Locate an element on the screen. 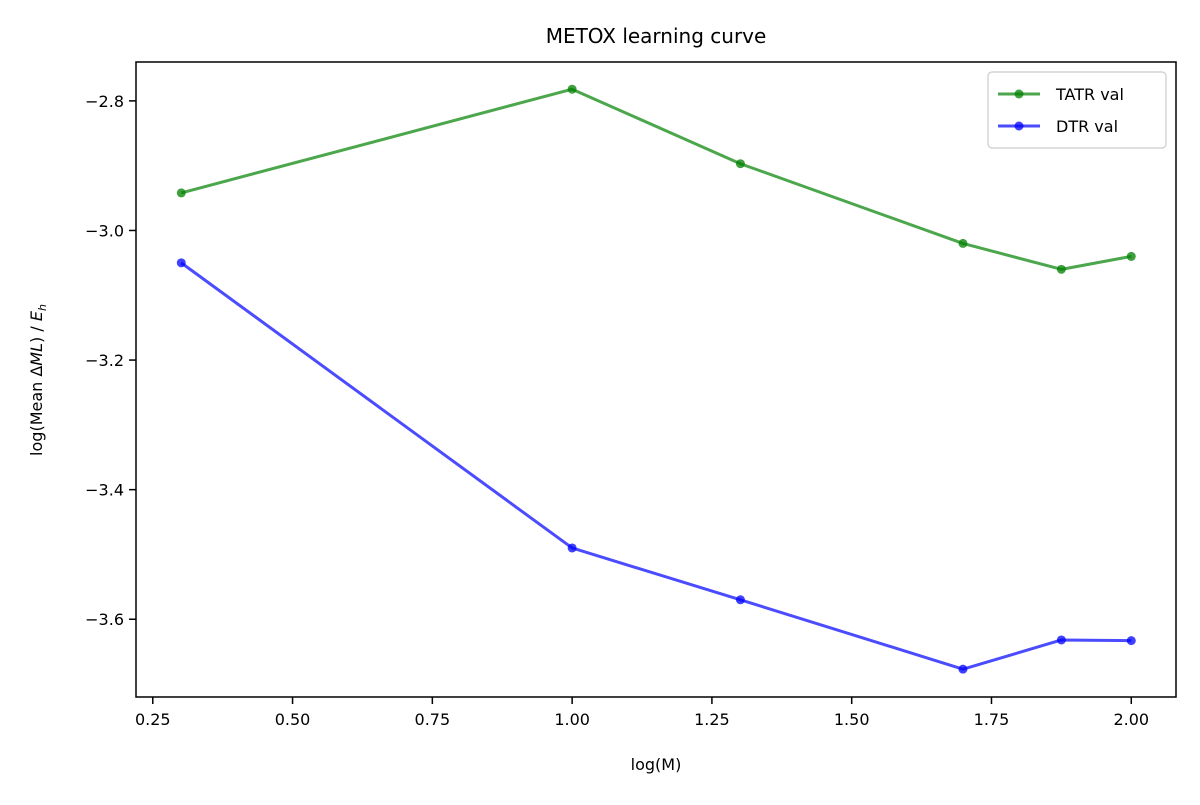  y-tick-label: −3.0 is located at coordinates (104, 230).